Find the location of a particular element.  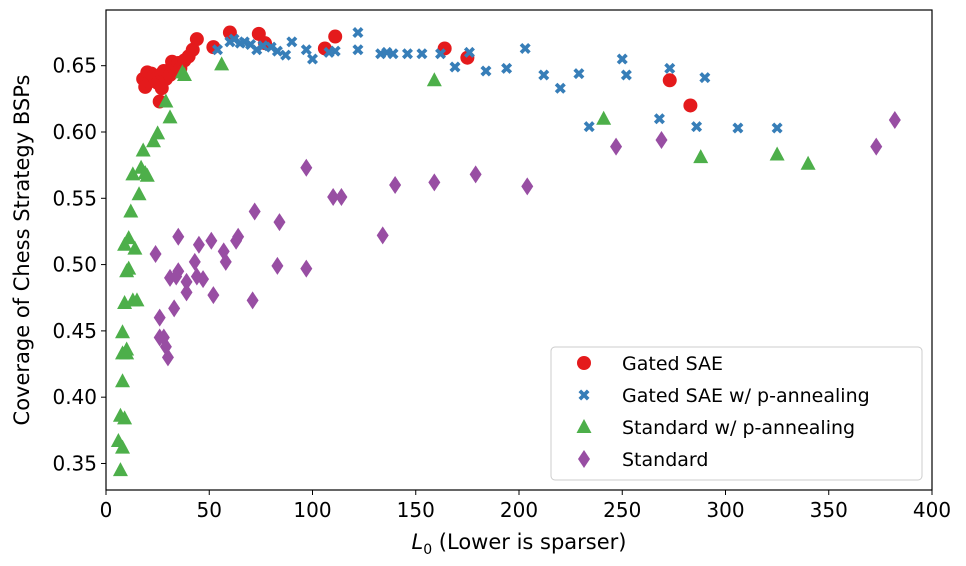

x-axis-label-subscript: 0 is located at coordinates (427, 550).